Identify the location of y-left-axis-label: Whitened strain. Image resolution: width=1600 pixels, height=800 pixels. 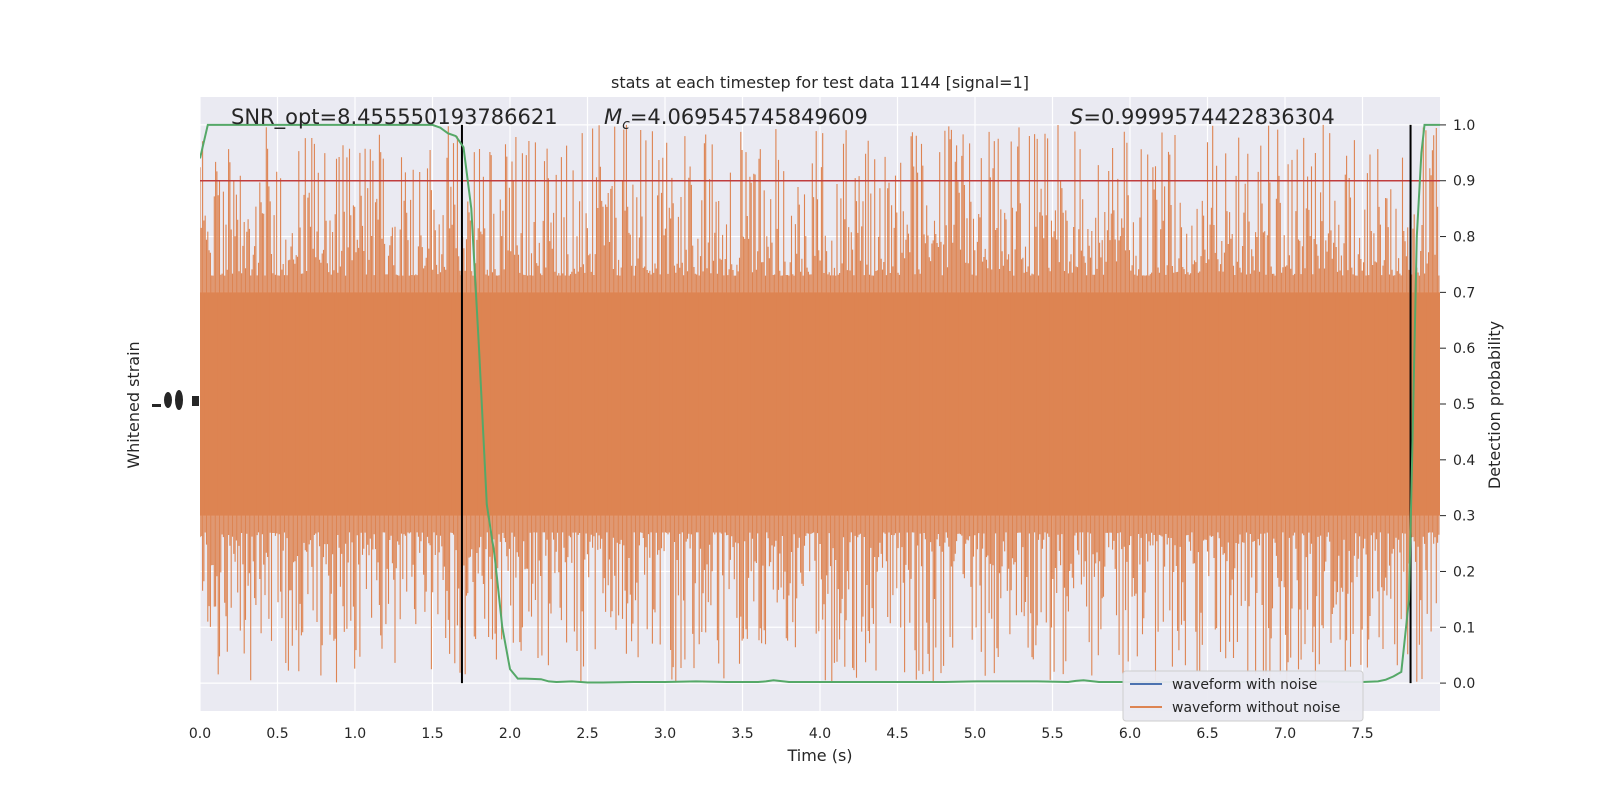
(133, 404).